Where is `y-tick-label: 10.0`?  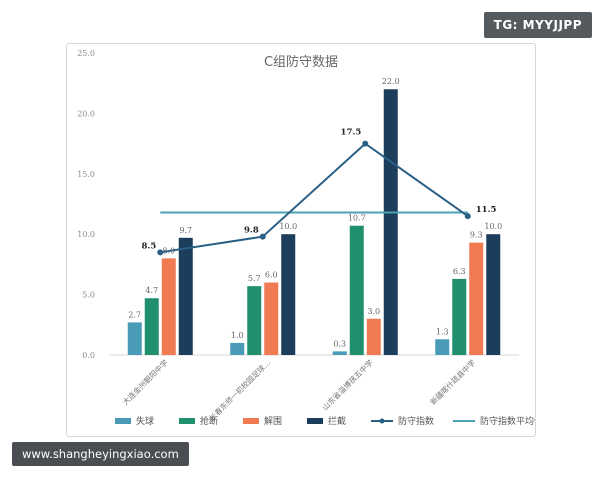
y-tick-label: 10.0 is located at coordinates (86, 234).